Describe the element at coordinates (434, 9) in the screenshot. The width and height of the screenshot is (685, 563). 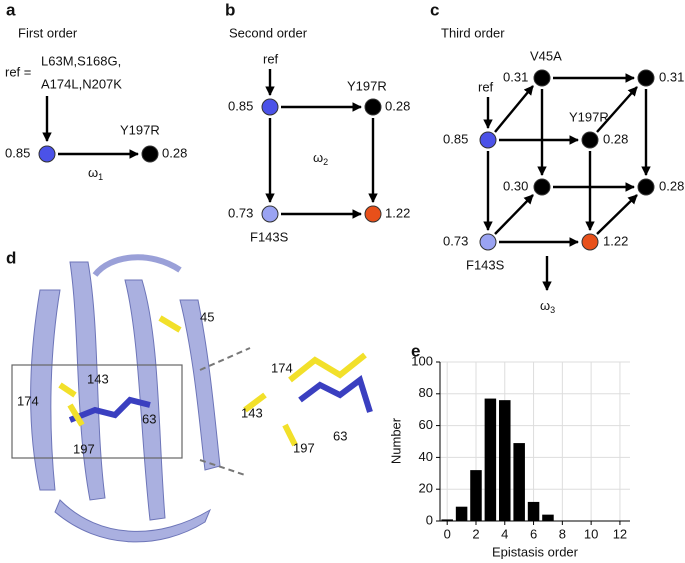
I see `panel-label: c` at that location.